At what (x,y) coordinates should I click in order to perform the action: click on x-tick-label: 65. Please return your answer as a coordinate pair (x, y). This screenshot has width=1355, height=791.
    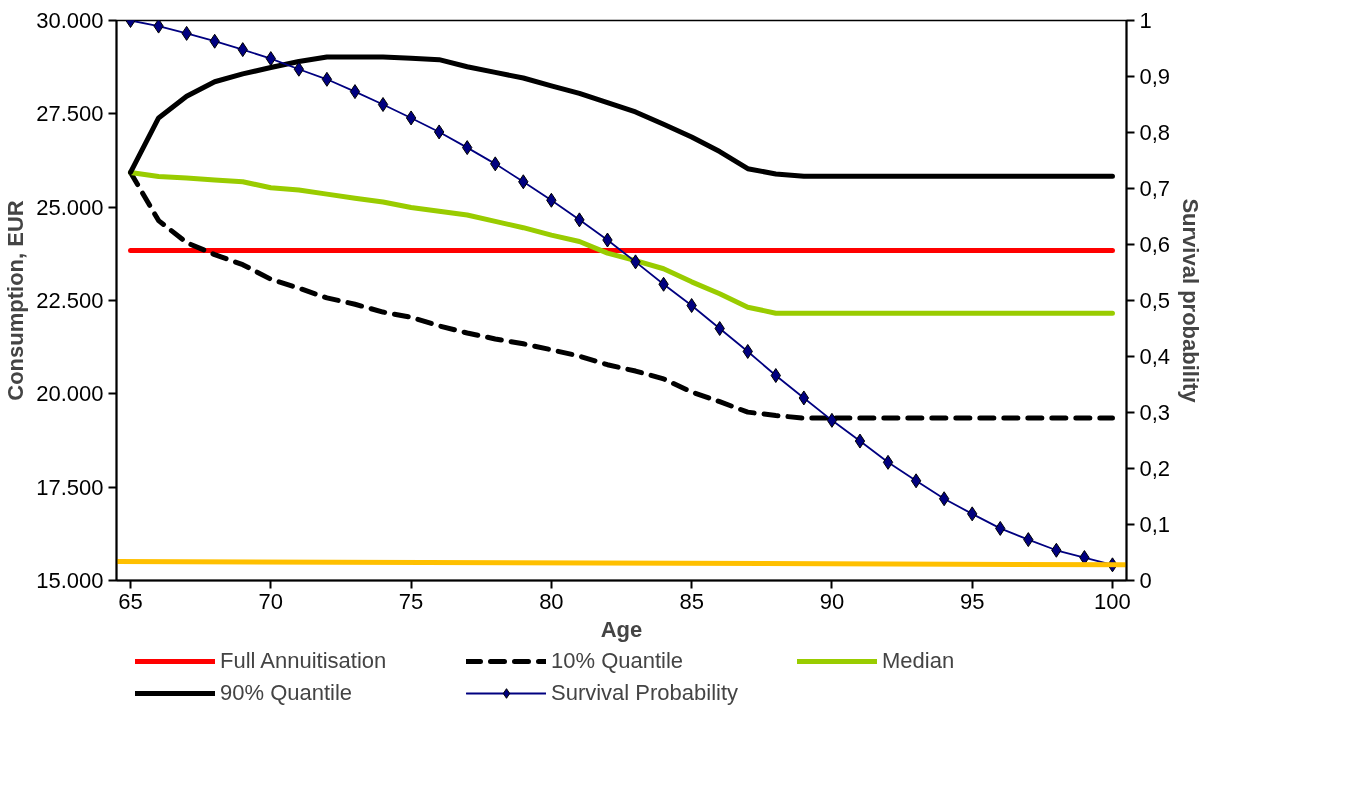
    Looking at the image, I should click on (130, 601).